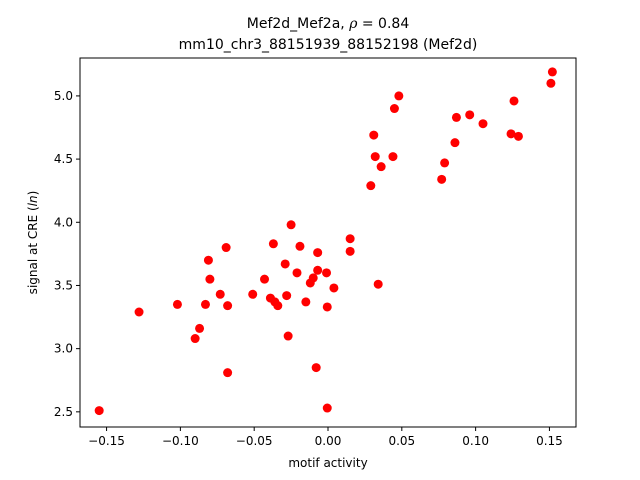 This screenshot has width=640, height=480. I want to click on y-tick-label: 4.0, so click(63, 222).